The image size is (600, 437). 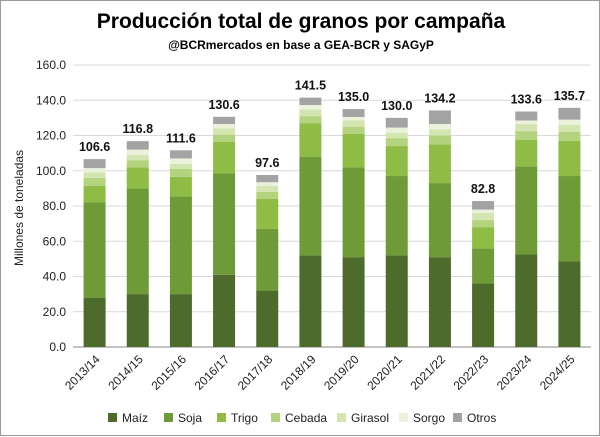 What do you see at coordinates (396, 106) in the screenshot?
I see `bar-total-label: 130.0` at bounding box center [396, 106].